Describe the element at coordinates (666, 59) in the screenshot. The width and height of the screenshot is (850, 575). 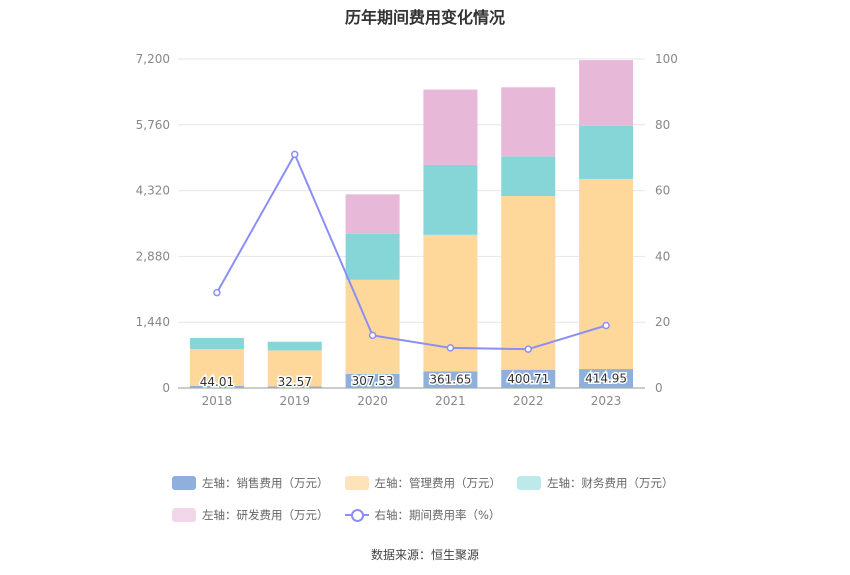
I see `y-right-tick-label: 100` at that location.